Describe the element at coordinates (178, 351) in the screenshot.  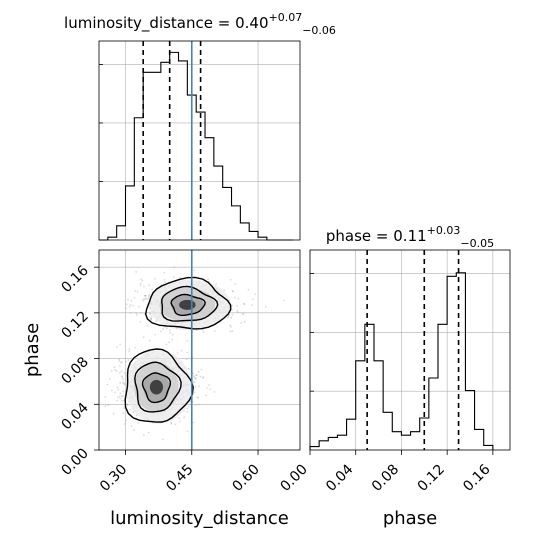
I see `joint-contour-density` at that location.